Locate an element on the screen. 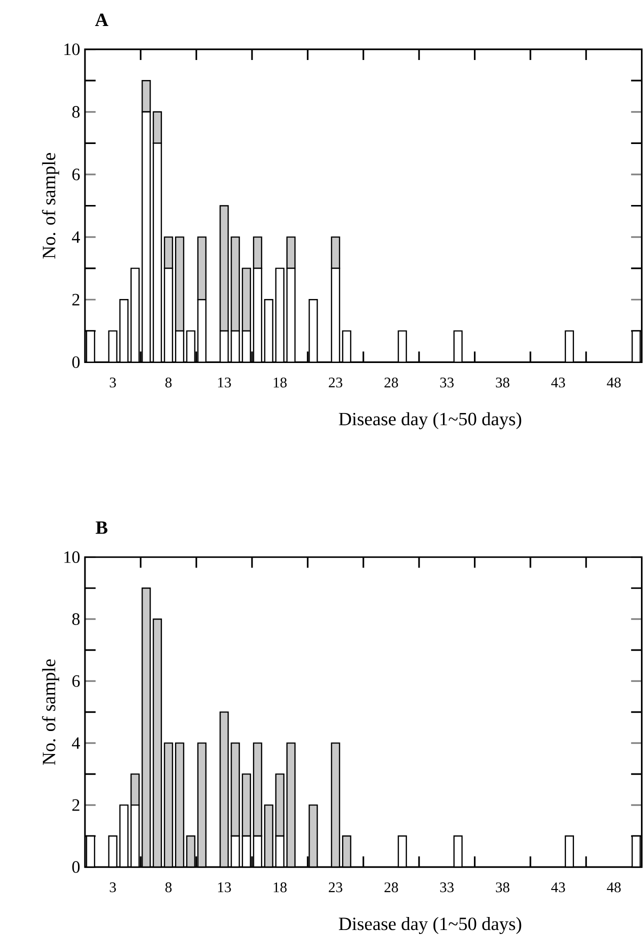  chart-title: B is located at coordinates (102, 527).